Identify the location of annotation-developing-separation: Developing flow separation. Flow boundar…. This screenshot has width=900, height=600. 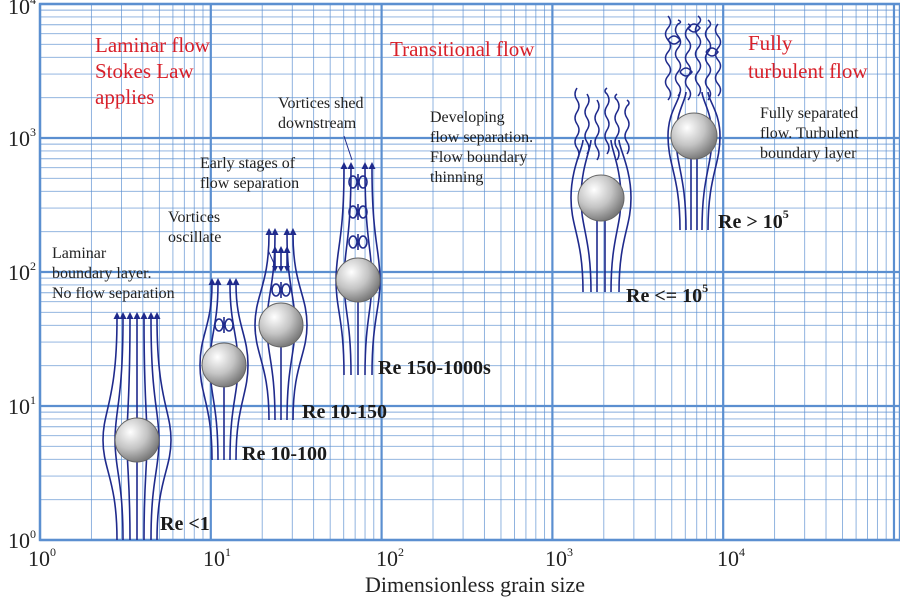
(483, 147).